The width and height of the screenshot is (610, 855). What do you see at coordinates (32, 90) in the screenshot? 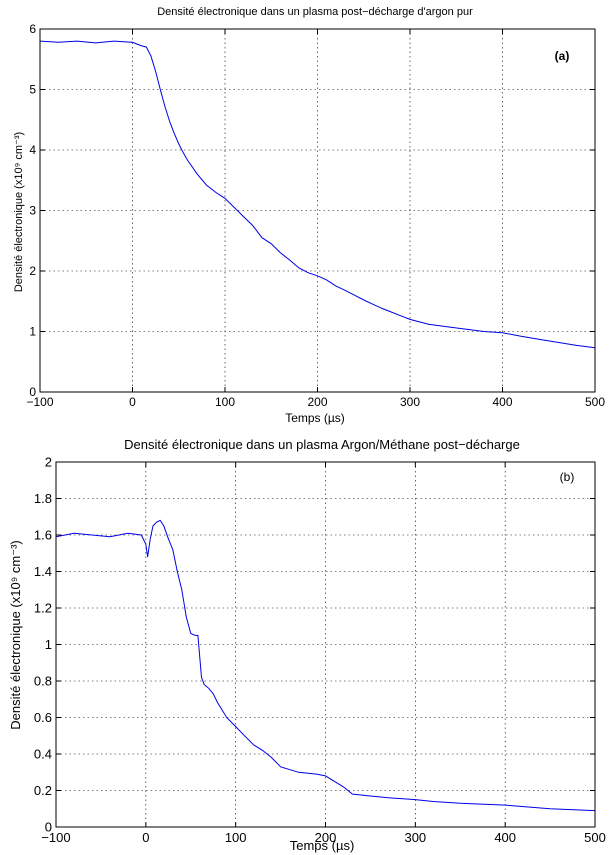
I see `y-tick-label: 5` at bounding box center [32, 90].